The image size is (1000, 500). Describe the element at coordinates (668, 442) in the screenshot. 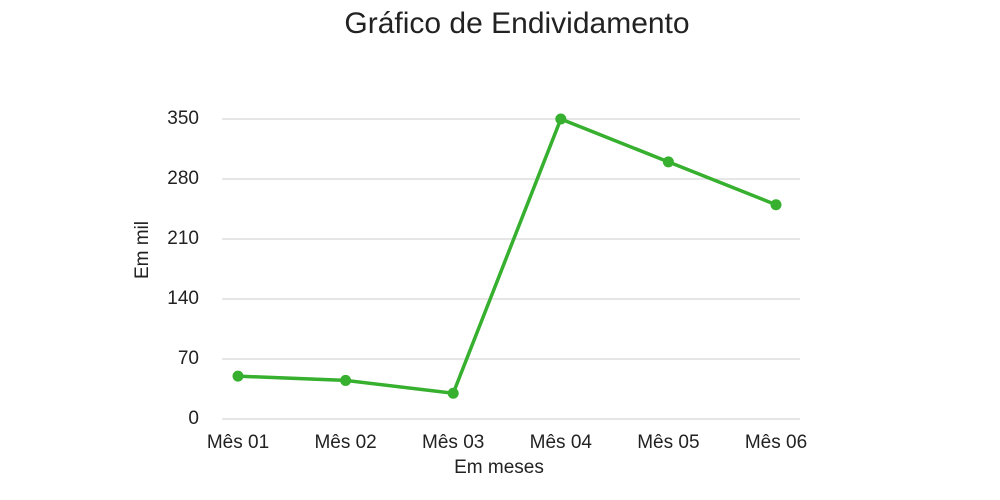

I see `x-tick-label: Mês 05` at that location.